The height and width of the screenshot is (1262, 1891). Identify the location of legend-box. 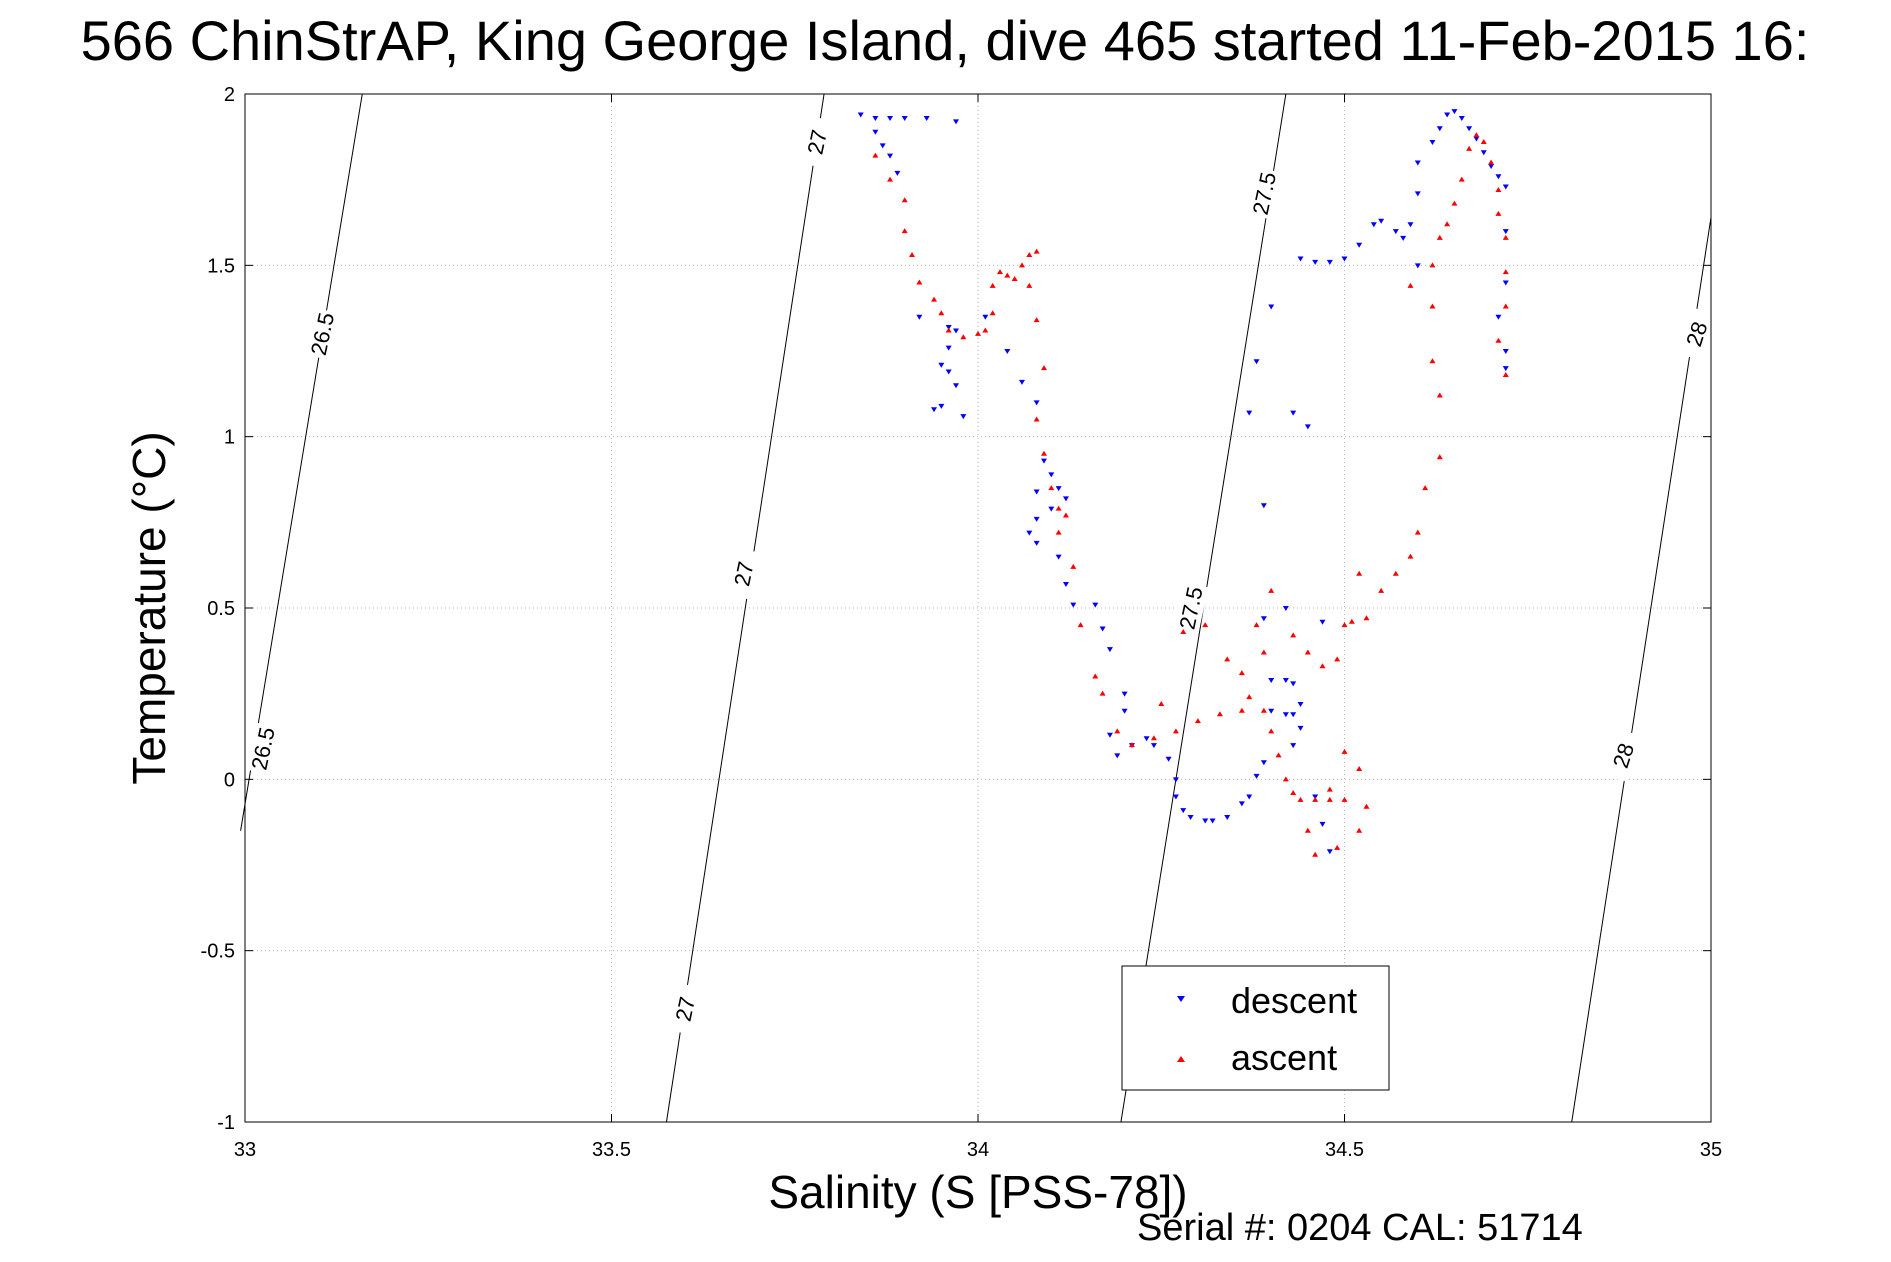
(1255, 1028).